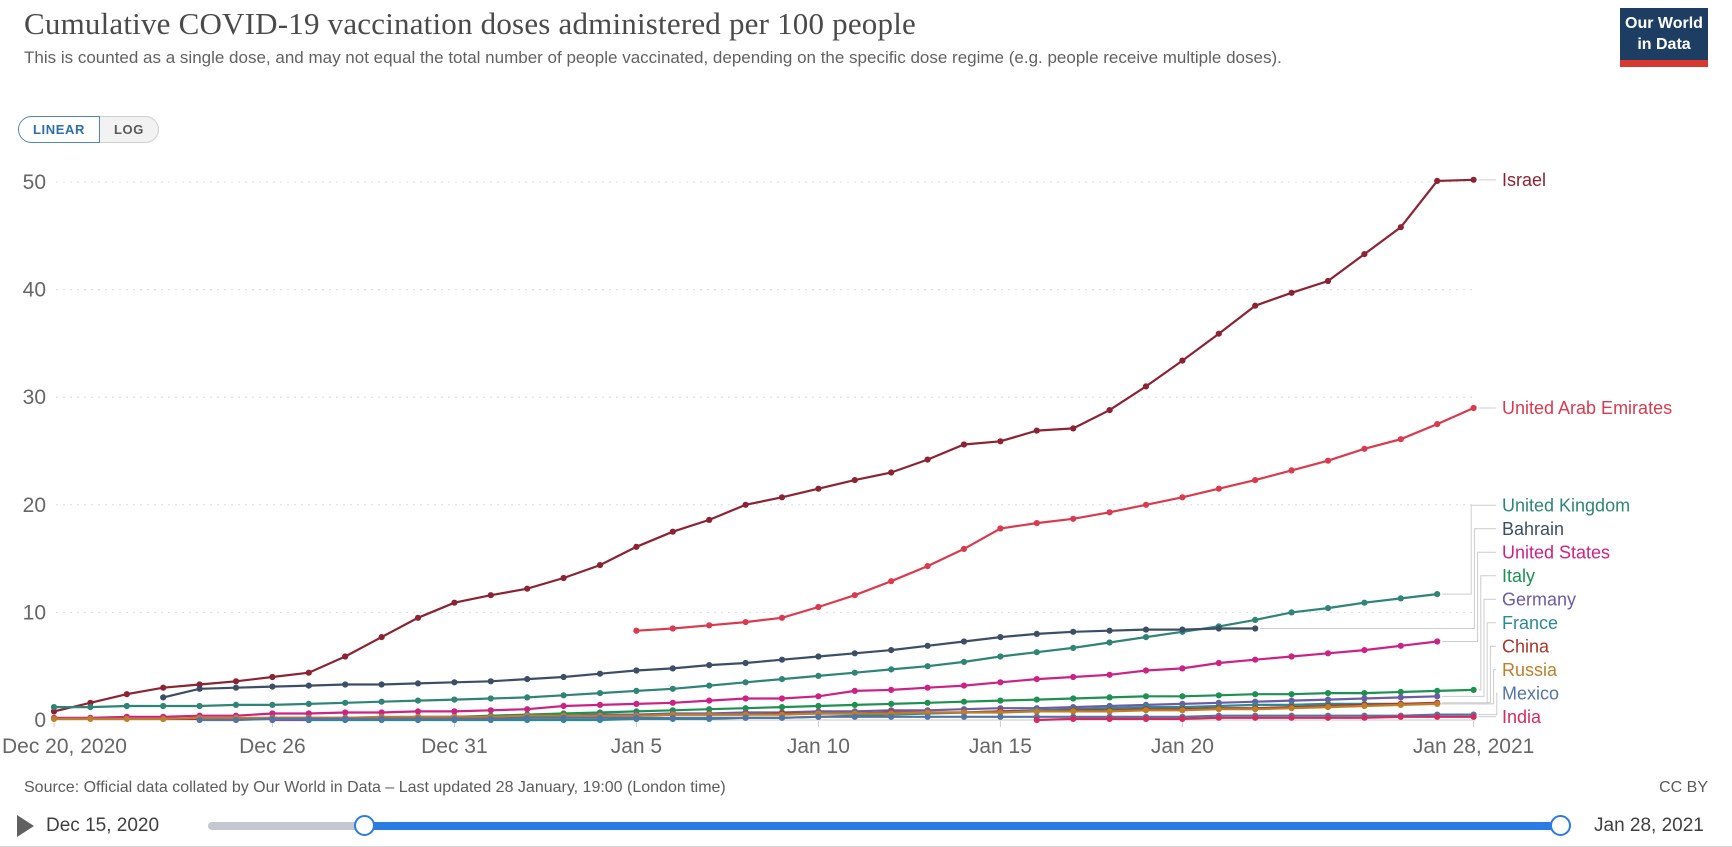 The height and width of the screenshot is (847, 1732). I want to click on linear-scale-button: LINEAR, so click(59, 129).